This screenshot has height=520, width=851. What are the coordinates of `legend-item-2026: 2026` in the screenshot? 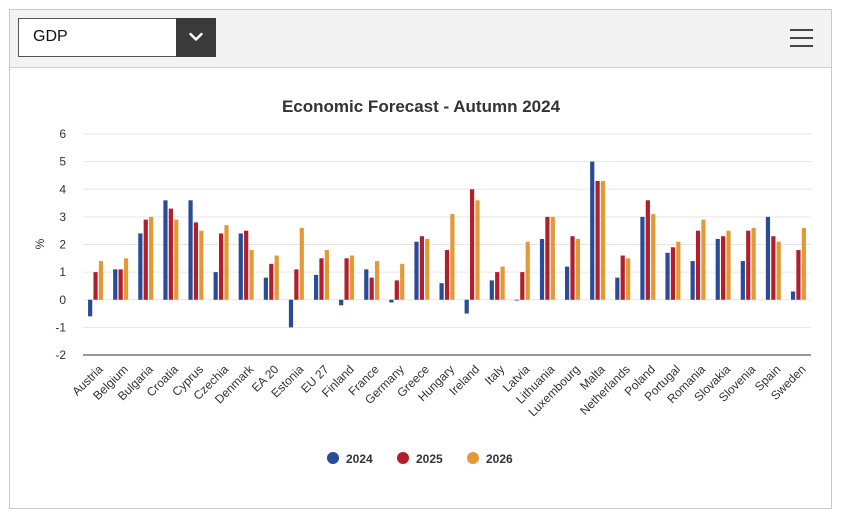 It's located at (490, 459).